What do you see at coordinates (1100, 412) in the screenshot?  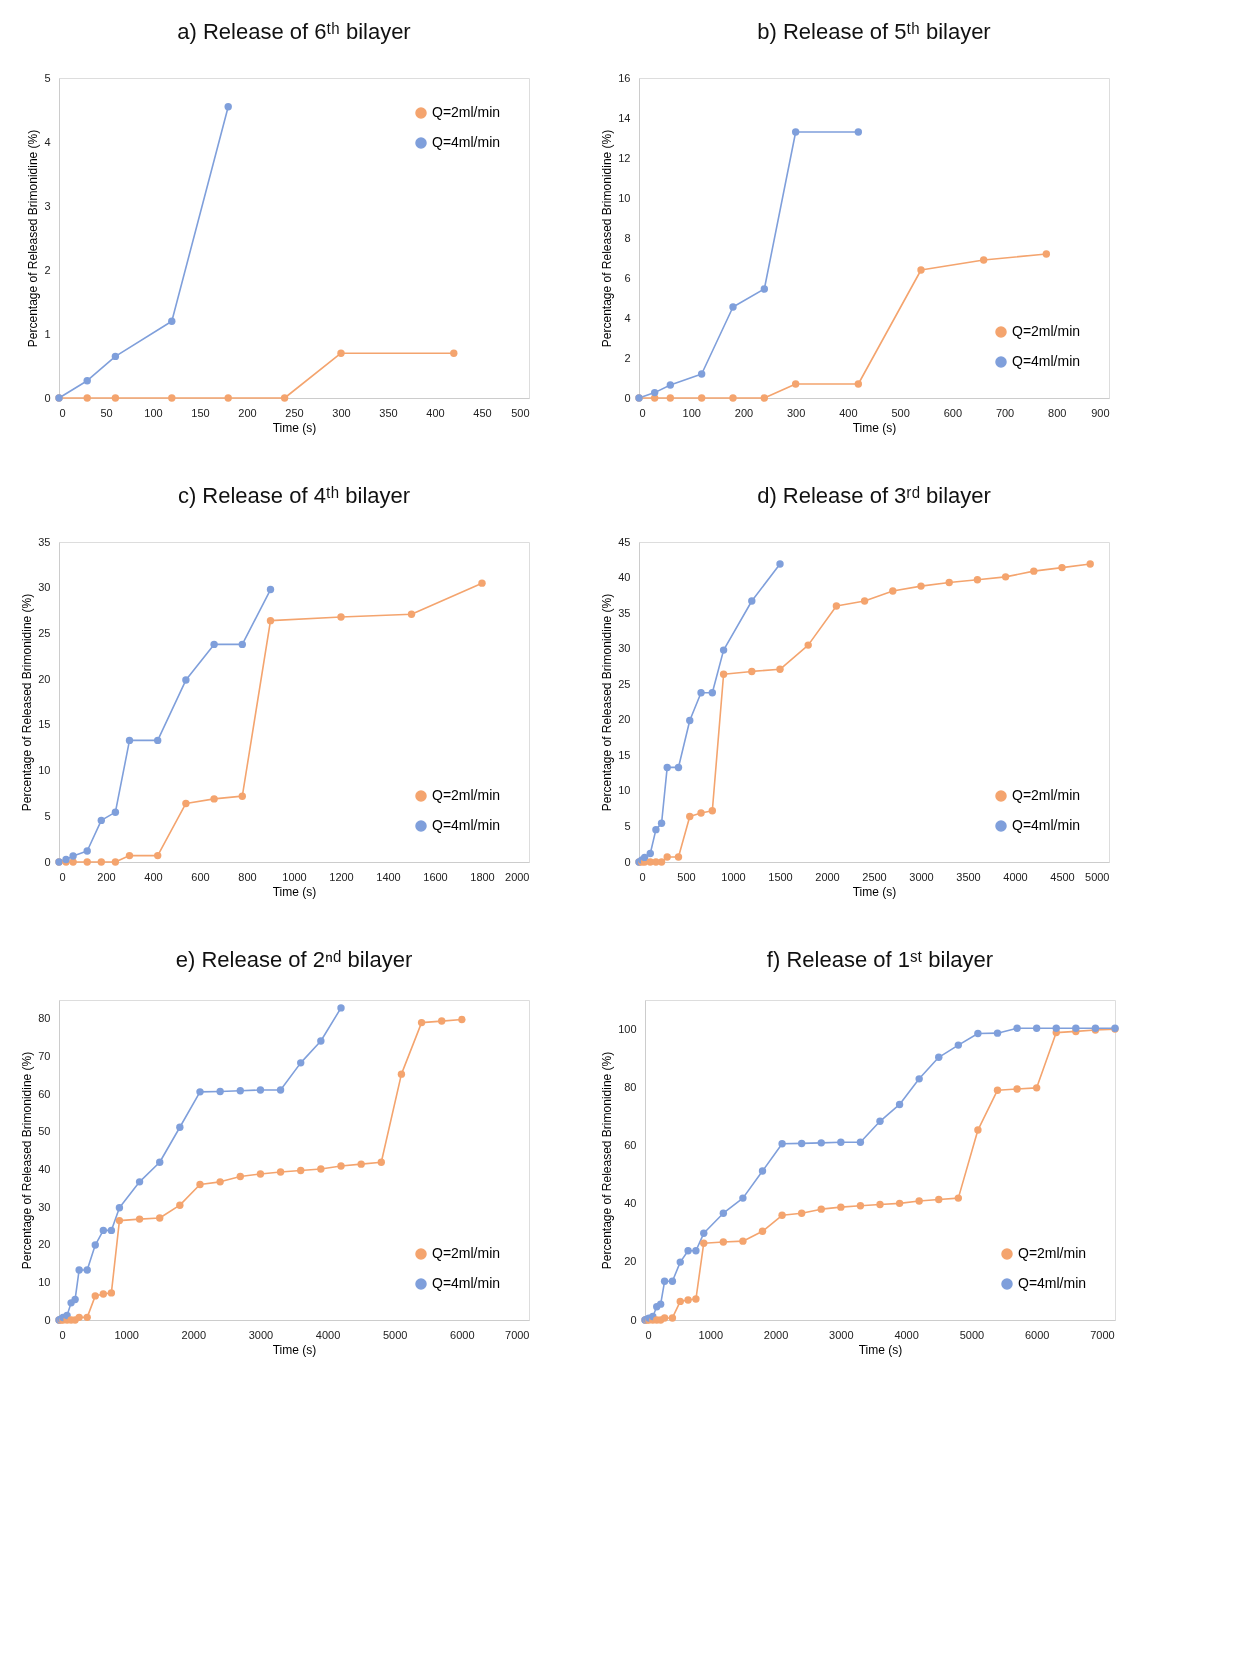 I see `x-tick-label: 900` at bounding box center [1100, 412].